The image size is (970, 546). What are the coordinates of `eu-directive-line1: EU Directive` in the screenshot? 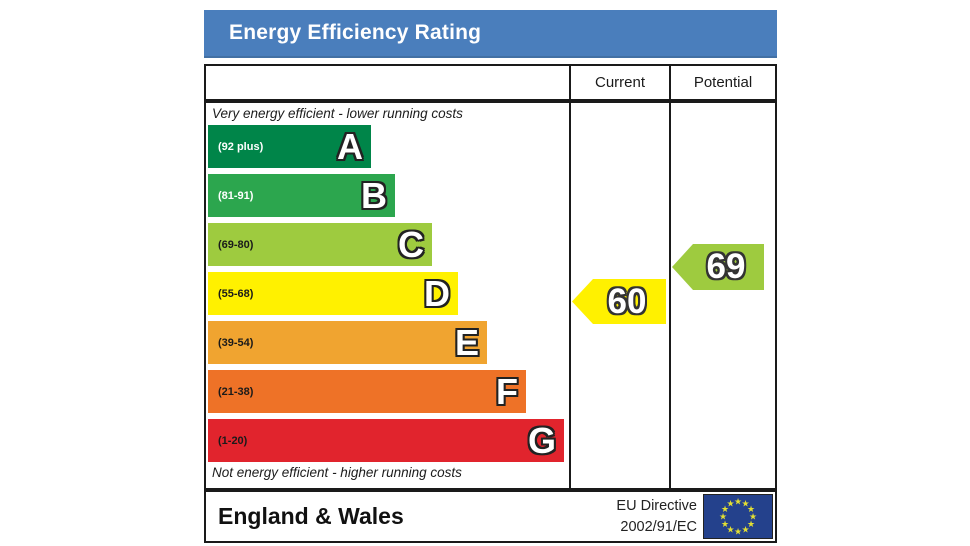 It's located at (656, 506).